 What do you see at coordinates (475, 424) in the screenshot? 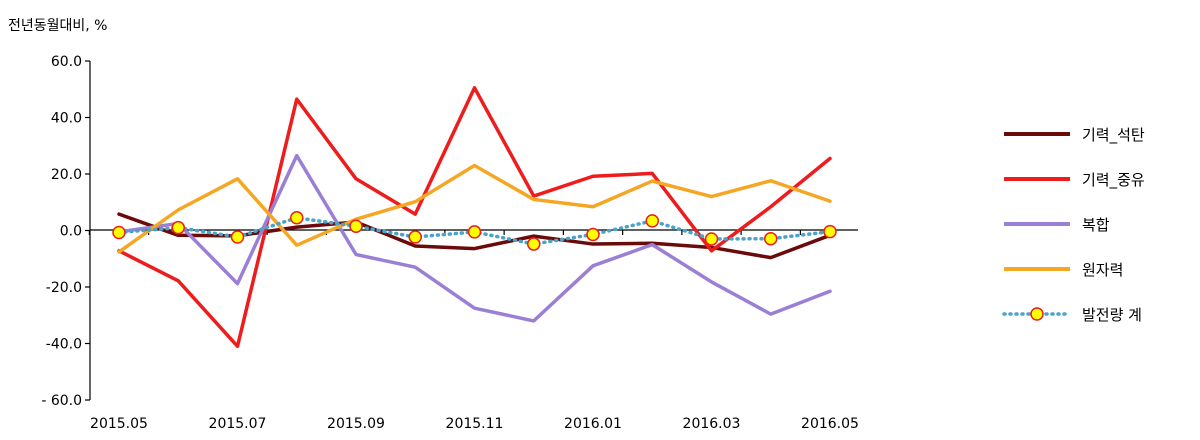
I see `x-tick-label: 2015.11` at bounding box center [475, 424].